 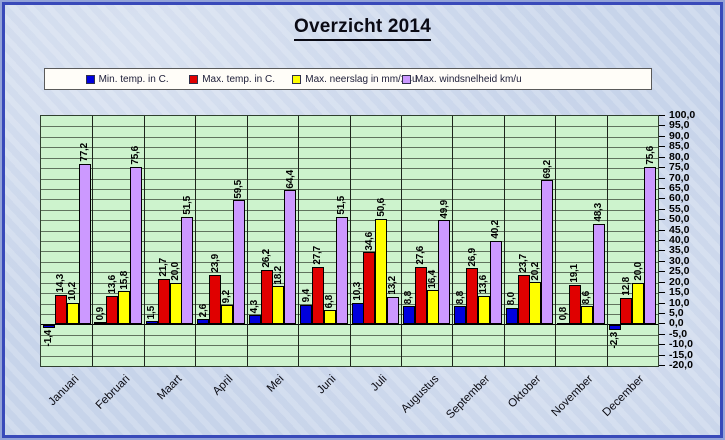 What do you see at coordinates (357, 291) in the screenshot?
I see `bar-value-label: 10,3` at bounding box center [357, 291].